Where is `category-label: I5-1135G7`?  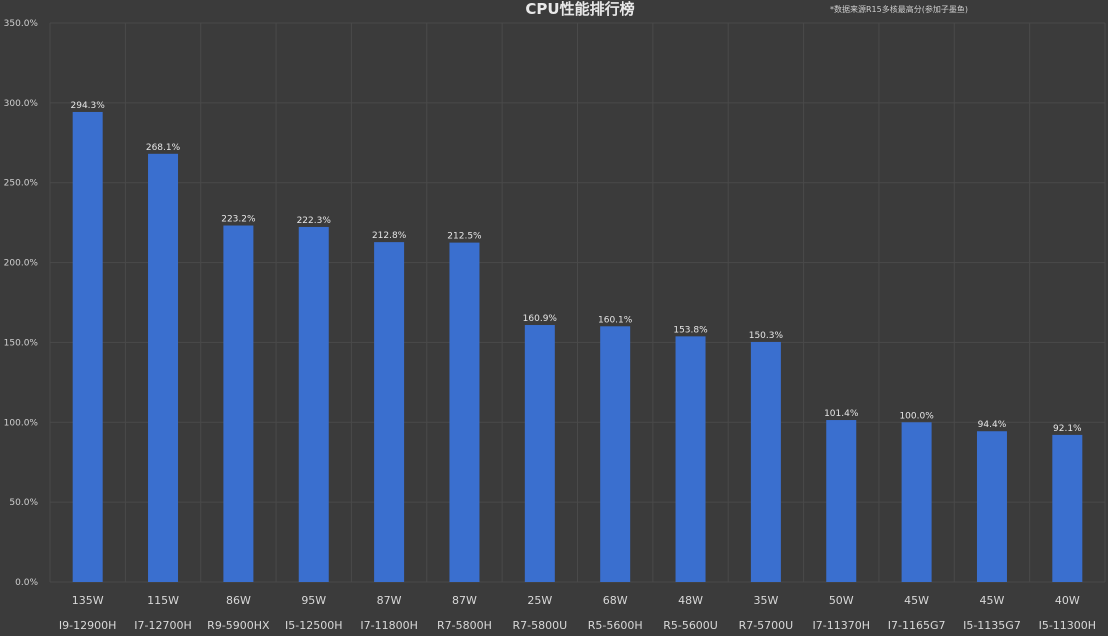 category-label: I5-1135G7 is located at coordinates (992, 625).